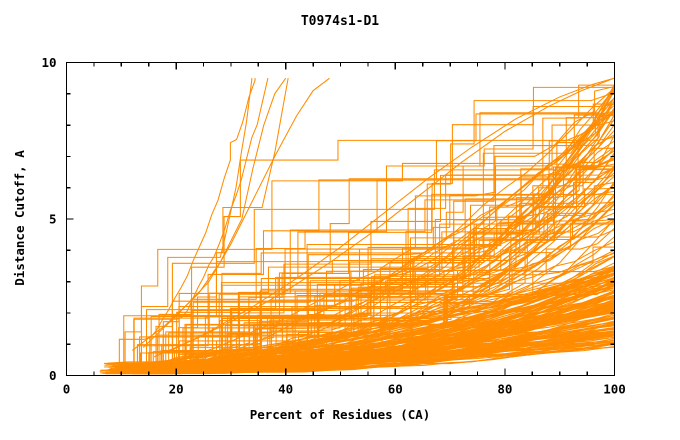  Describe the element at coordinates (504, 389) in the screenshot. I see `svg-text: 80` at that location.